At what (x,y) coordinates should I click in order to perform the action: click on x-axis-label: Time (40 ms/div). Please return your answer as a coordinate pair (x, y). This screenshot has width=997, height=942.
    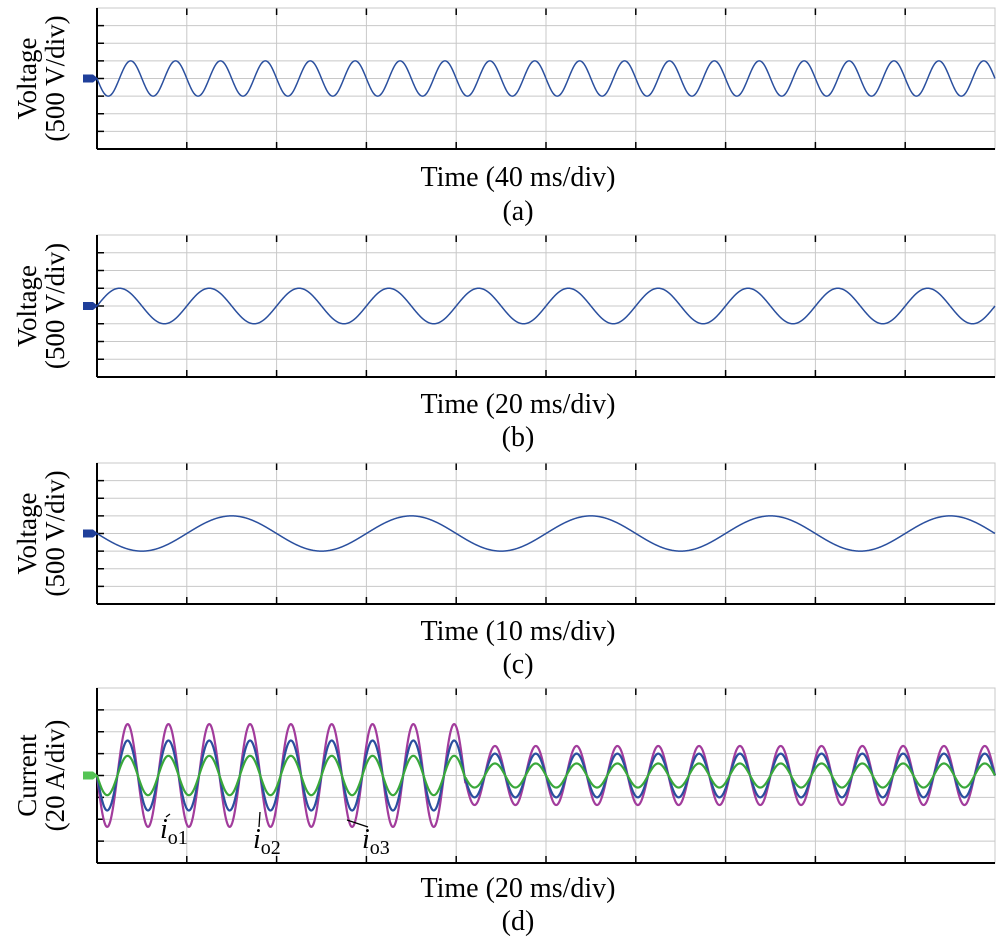
    Looking at the image, I should click on (518, 177).